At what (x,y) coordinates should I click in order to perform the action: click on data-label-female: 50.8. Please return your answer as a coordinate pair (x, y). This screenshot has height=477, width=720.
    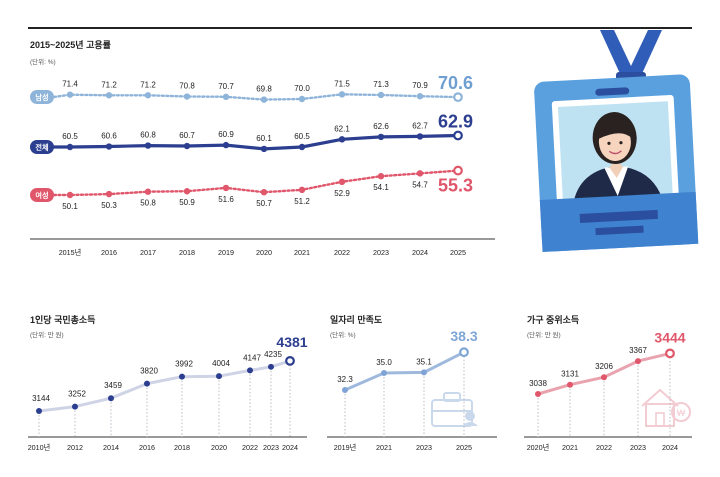
    Looking at the image, I should click on (148, 203).